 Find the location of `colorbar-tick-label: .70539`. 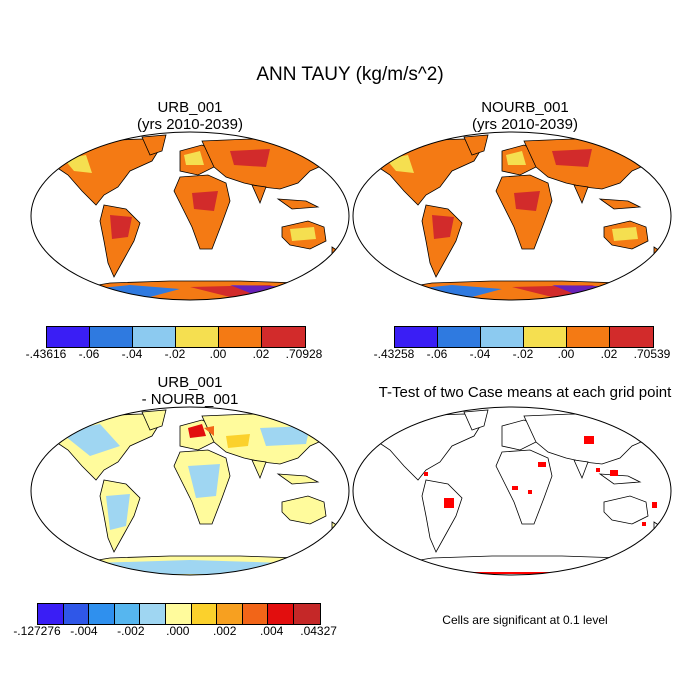

colorbar-tick-label: .70539 is located at coordinates (652, 354).